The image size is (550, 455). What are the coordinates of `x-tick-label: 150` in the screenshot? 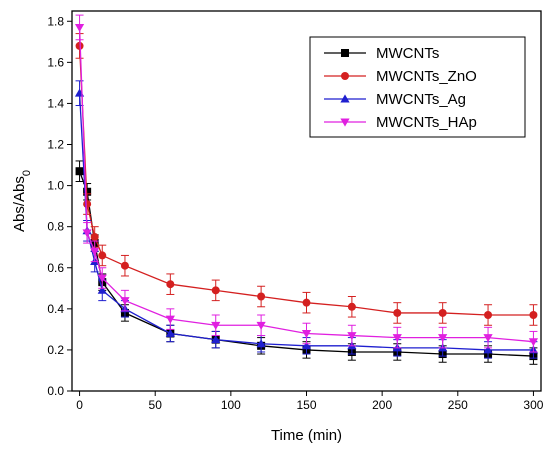 It's located at (306, 405).